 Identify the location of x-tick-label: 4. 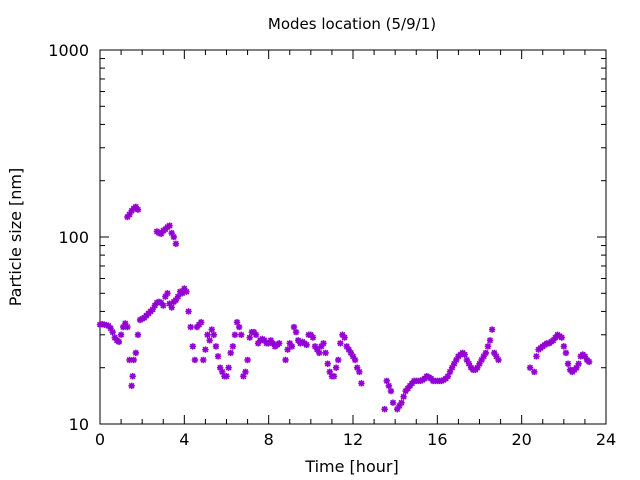
(184, 439).